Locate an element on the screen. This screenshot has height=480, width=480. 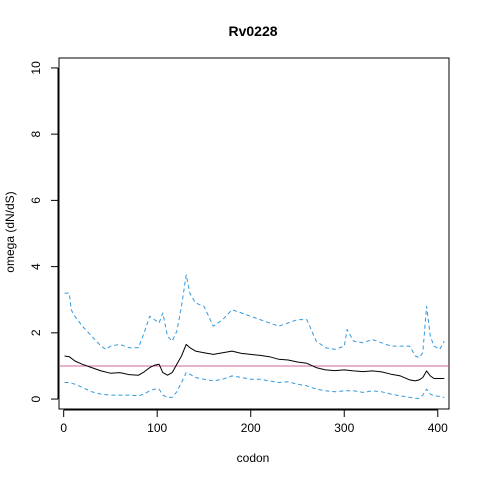
x-axis-label: codon is located at coordinates (253, 458).